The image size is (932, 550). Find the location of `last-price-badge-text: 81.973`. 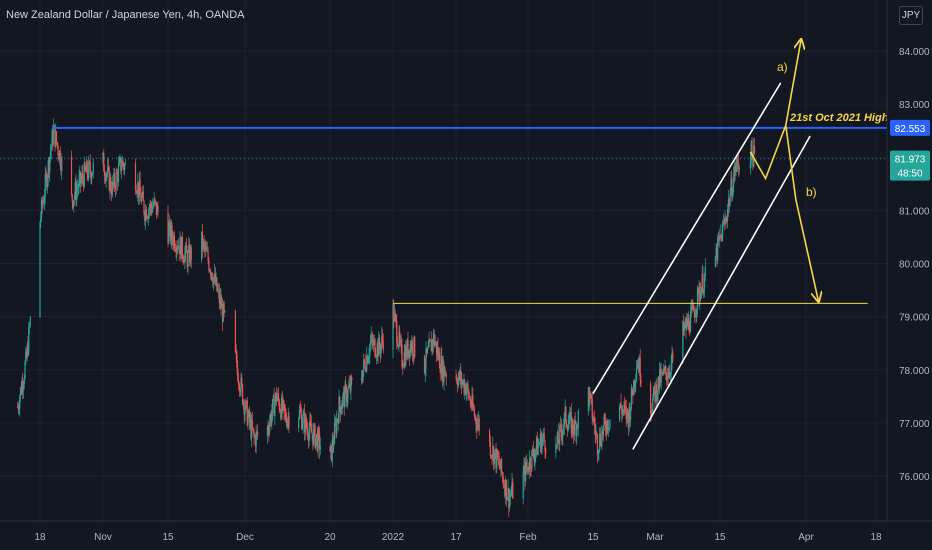

last-price-badge-text: 81.973 is located at coordinates (910, 160).